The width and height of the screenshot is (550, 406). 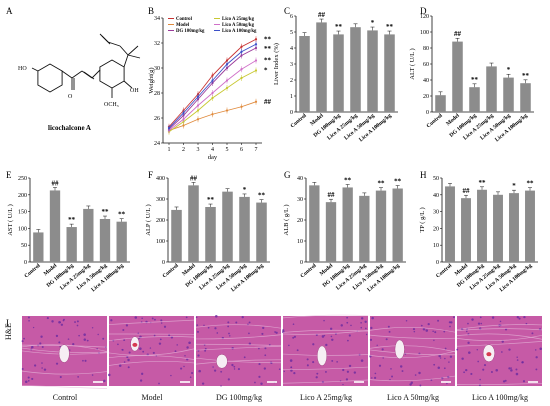 I want to click on significance-marker: **, so click(x=483, y=183).